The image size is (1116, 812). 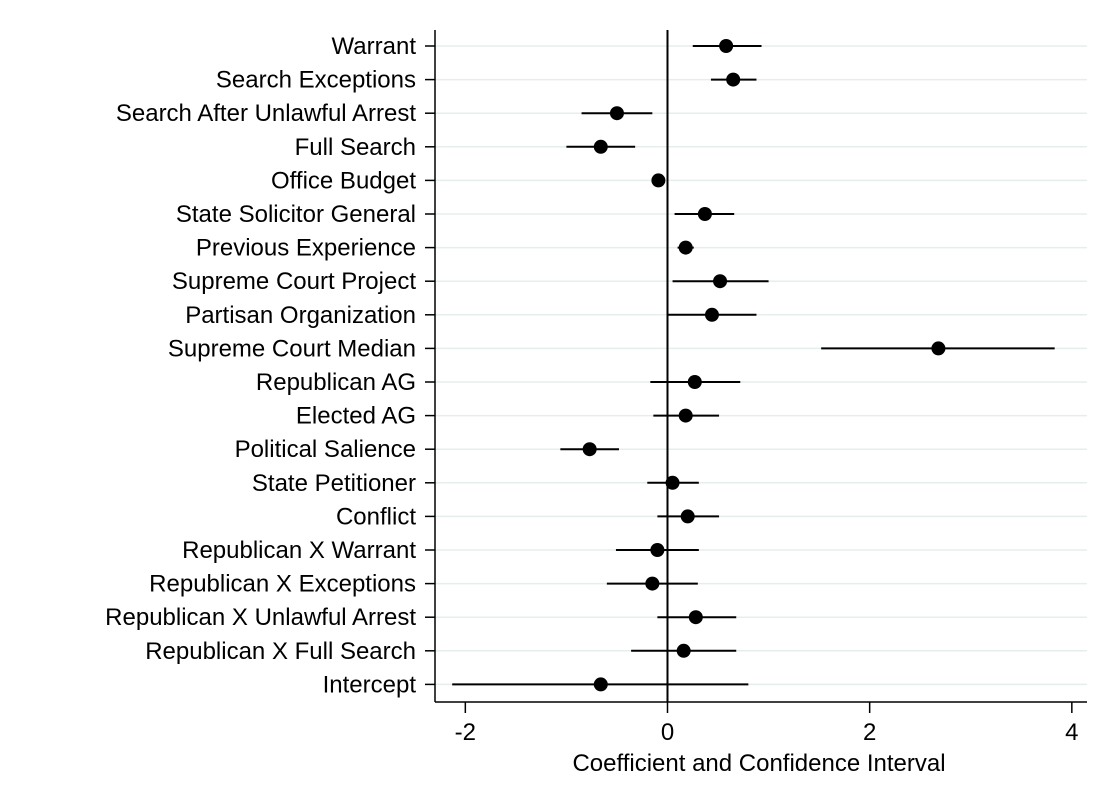 What do you see at coordinates (292, 348) in the screenshot?
I see `category-label: Supreme Court Median` at bounding box center [292, 348].